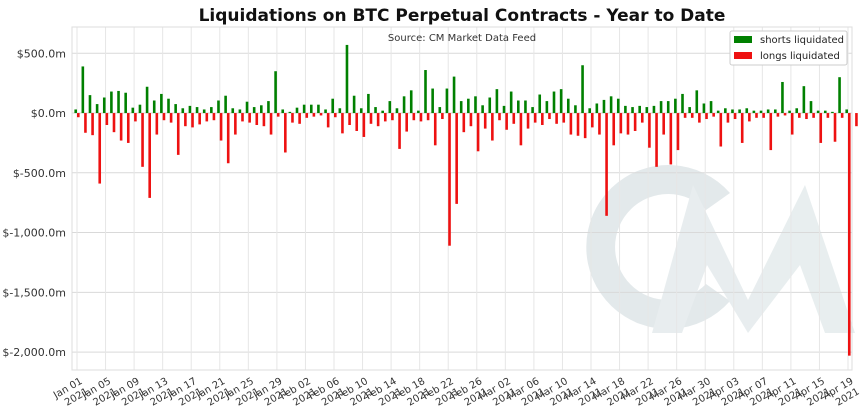 This screenshot has height=420, width=860. I want to click on chart-source: Source: CM Market Data Feed, so click(462, 38).